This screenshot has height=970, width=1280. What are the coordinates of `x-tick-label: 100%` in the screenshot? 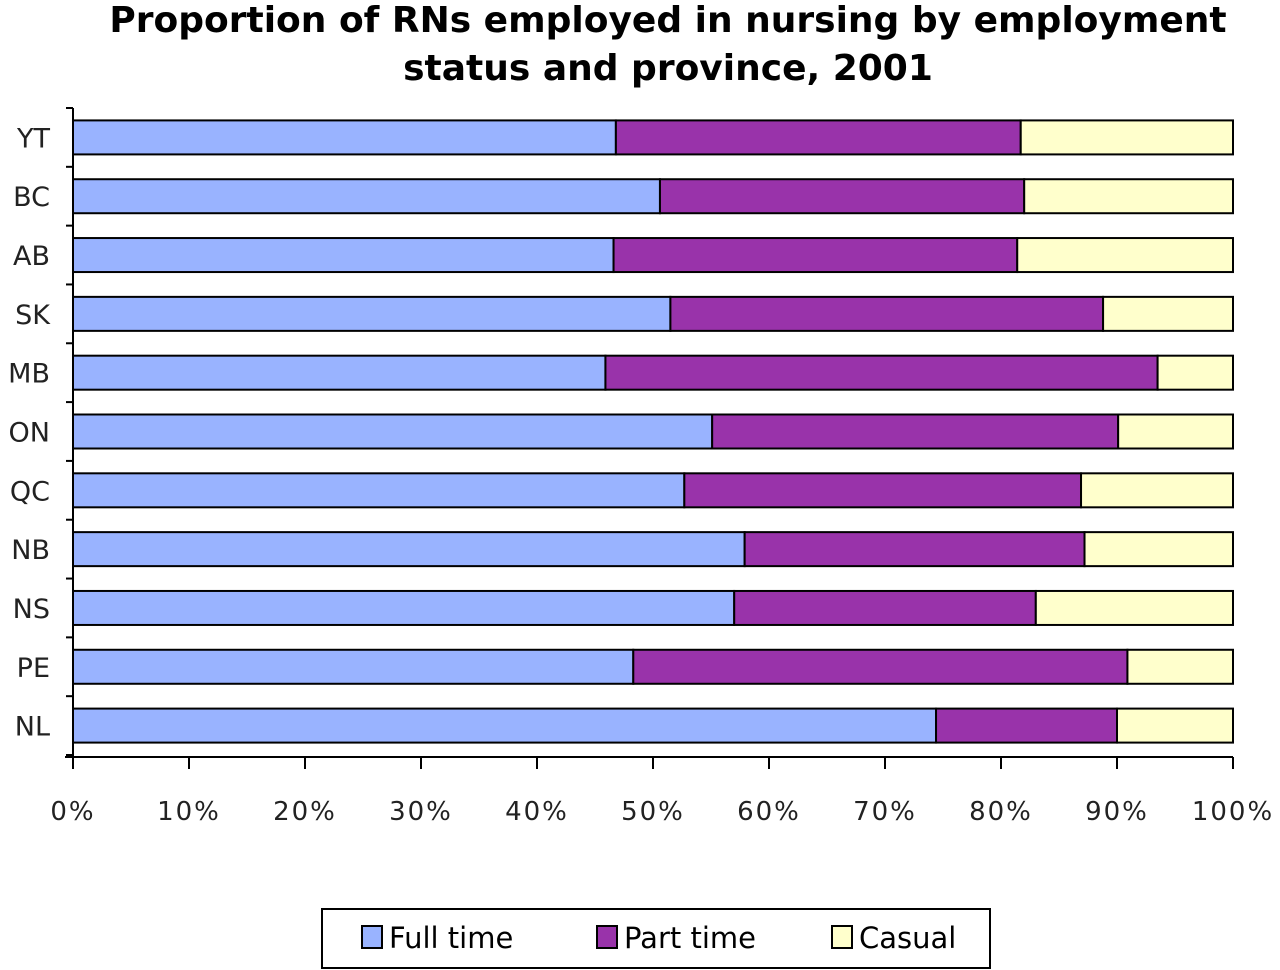 It's located at (1233, 812).